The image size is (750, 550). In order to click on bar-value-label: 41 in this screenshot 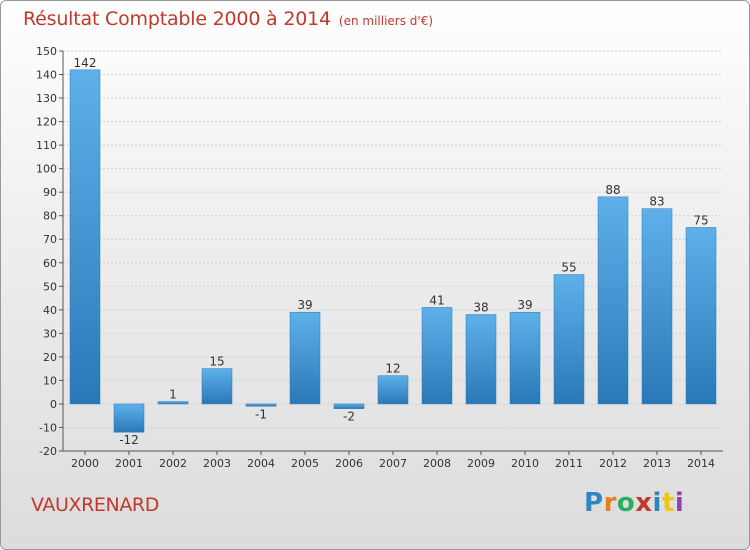, I will do `click(436, 300)`.